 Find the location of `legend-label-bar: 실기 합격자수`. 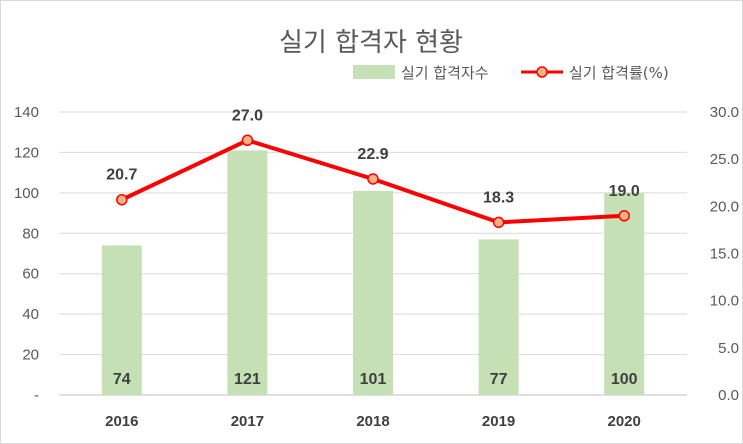

legend-label-bar: 실기 합격자수 is located at coordinates (445, 73).